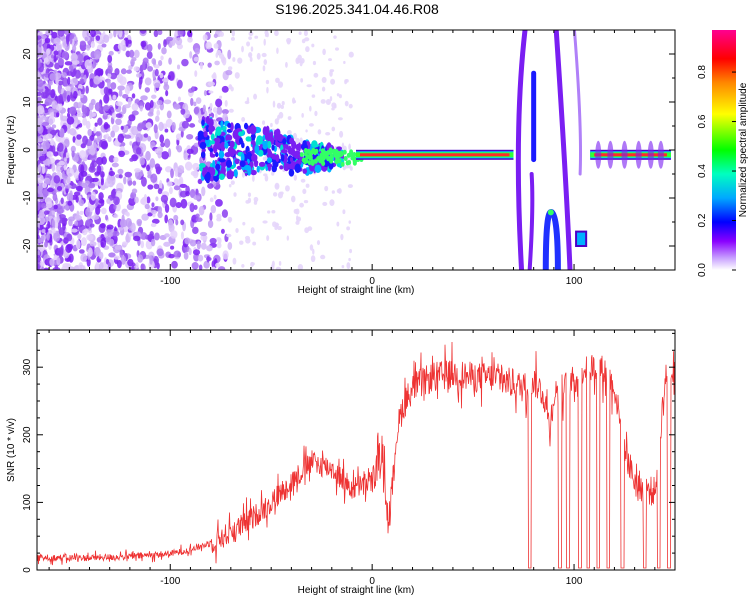 This screenshot has width=750, height=600. Describe the element at coordinates (702, 220) in the screenshot. I see `colorbar-tick-label: 0.2` at that location.